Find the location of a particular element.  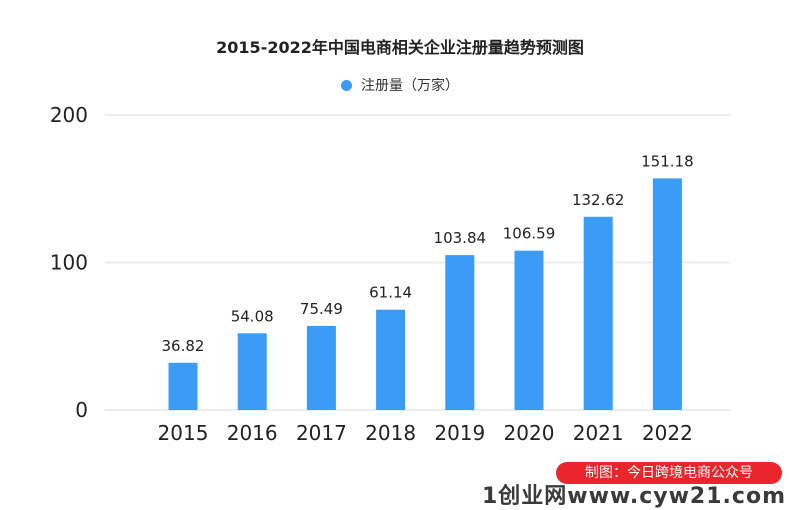

x-tick-label-2017: 2017 is located at coordinates (321, 433).